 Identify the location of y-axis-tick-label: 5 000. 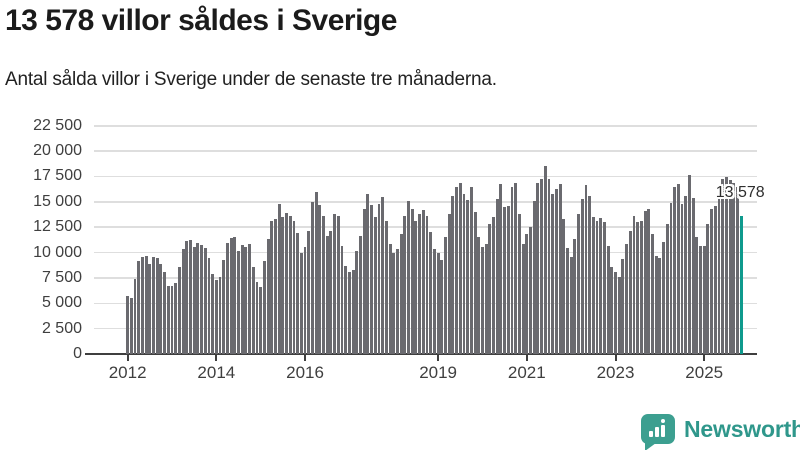
(61, 303).